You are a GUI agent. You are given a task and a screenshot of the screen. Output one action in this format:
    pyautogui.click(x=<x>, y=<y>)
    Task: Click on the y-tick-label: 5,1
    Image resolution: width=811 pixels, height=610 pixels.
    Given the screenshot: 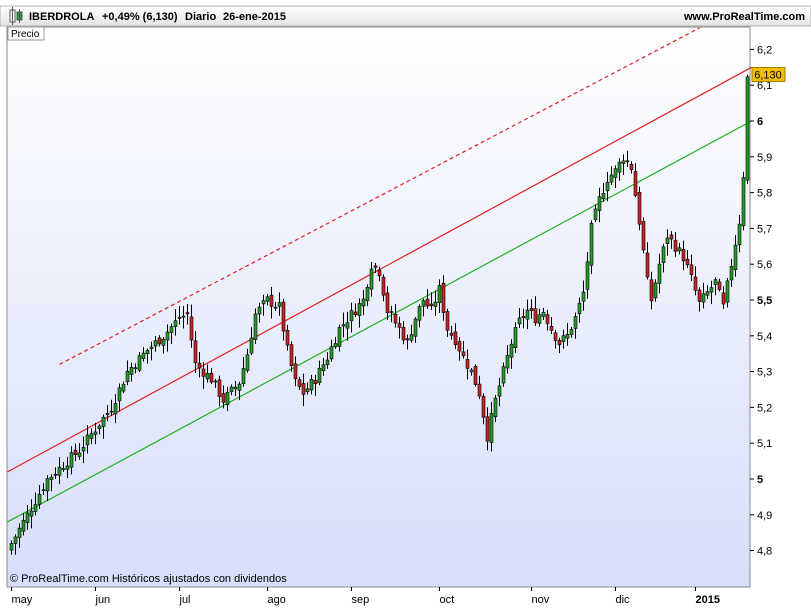 What is the action you would take?
    pyautogui.click(x=764, y=444)
    